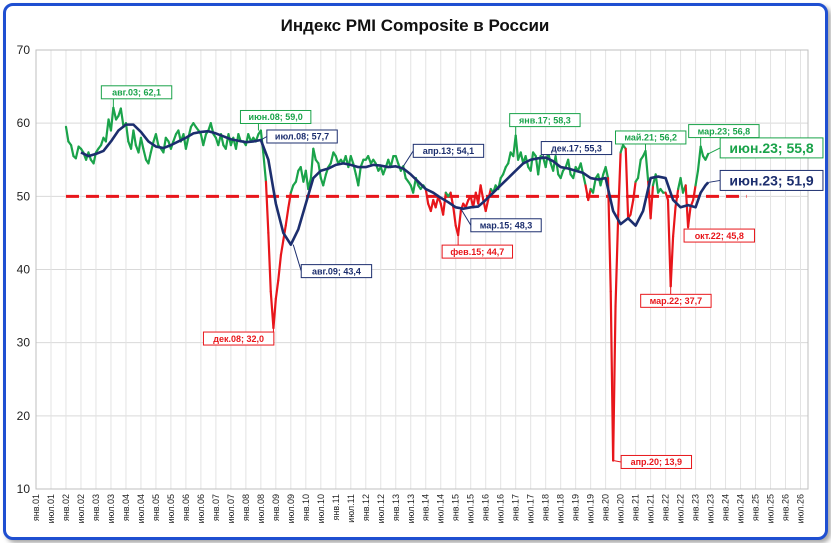 This screenshot has height=543, width=831. I want to click on x-tick-label: июл.08, so click(261, 508).